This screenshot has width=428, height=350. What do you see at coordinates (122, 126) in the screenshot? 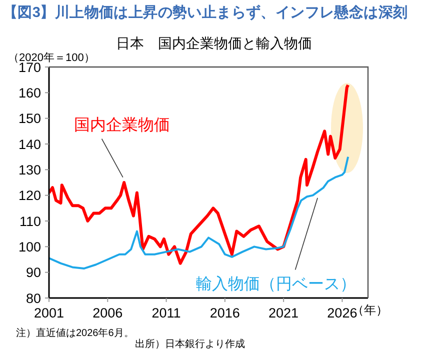
I see `text: 国内企業物価` at bounding box center [122, 126].